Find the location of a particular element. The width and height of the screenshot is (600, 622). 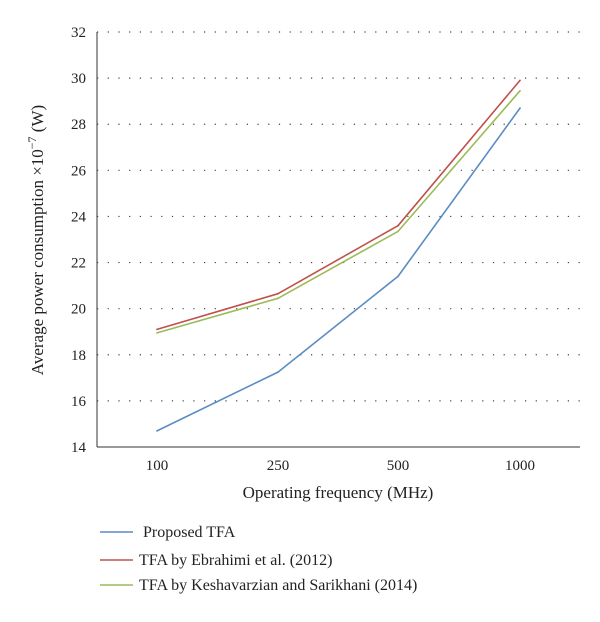

x-tick-label-1000: 1000 is located at coordinates (520, 466).